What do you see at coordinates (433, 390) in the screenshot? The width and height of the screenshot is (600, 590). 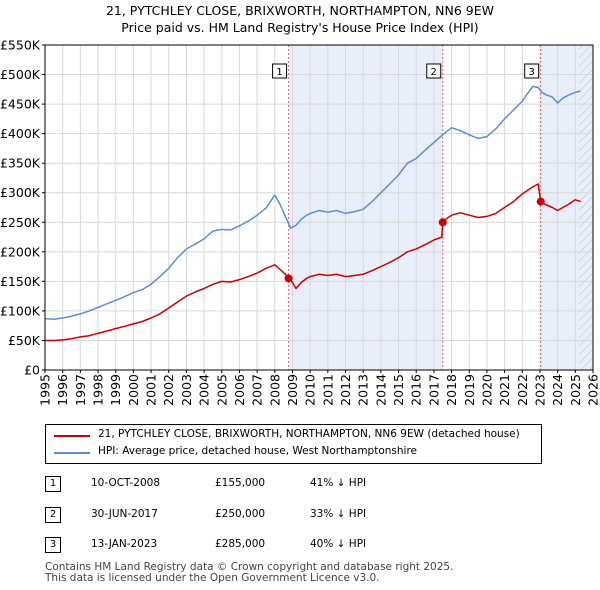 I see `x-tick-label: 2017` at bounding box center [433, 390].